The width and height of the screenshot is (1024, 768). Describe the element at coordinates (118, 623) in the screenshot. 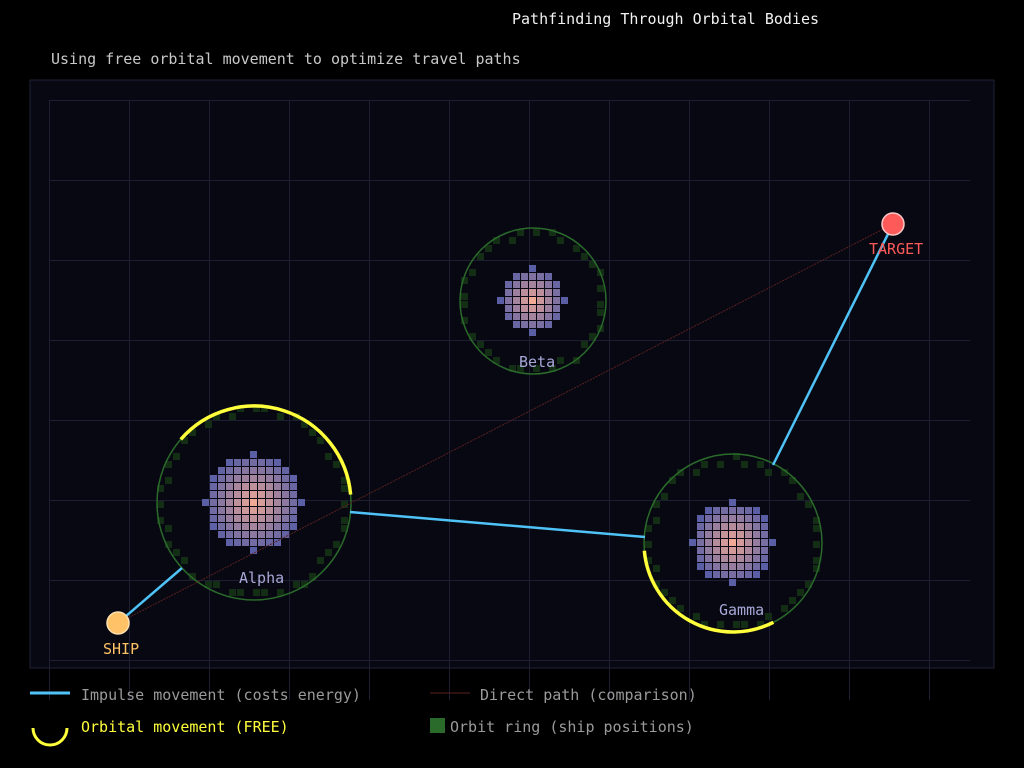

I see `ship-marker` at that location.